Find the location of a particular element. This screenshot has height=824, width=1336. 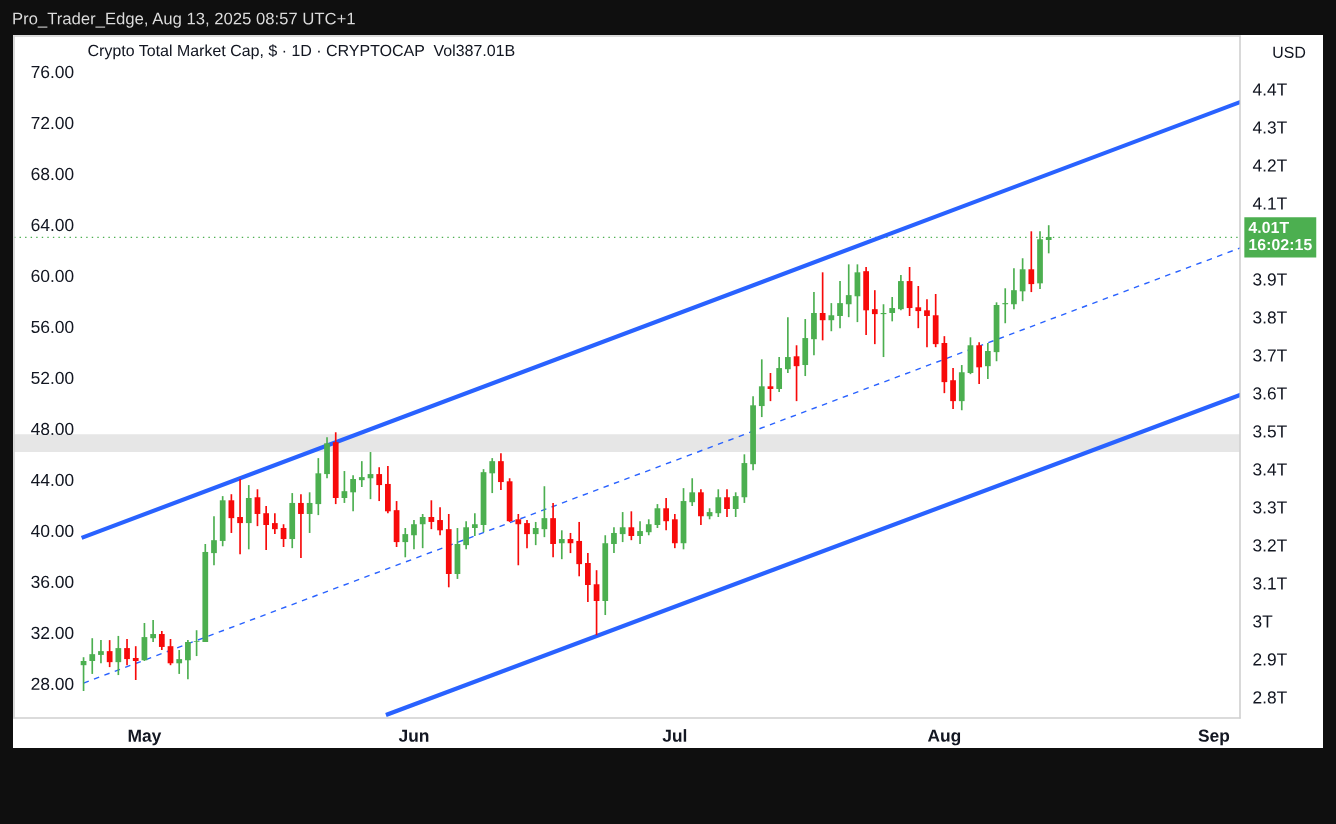

y2-tick-label: 40.00 is located at coordinates (52, 531).